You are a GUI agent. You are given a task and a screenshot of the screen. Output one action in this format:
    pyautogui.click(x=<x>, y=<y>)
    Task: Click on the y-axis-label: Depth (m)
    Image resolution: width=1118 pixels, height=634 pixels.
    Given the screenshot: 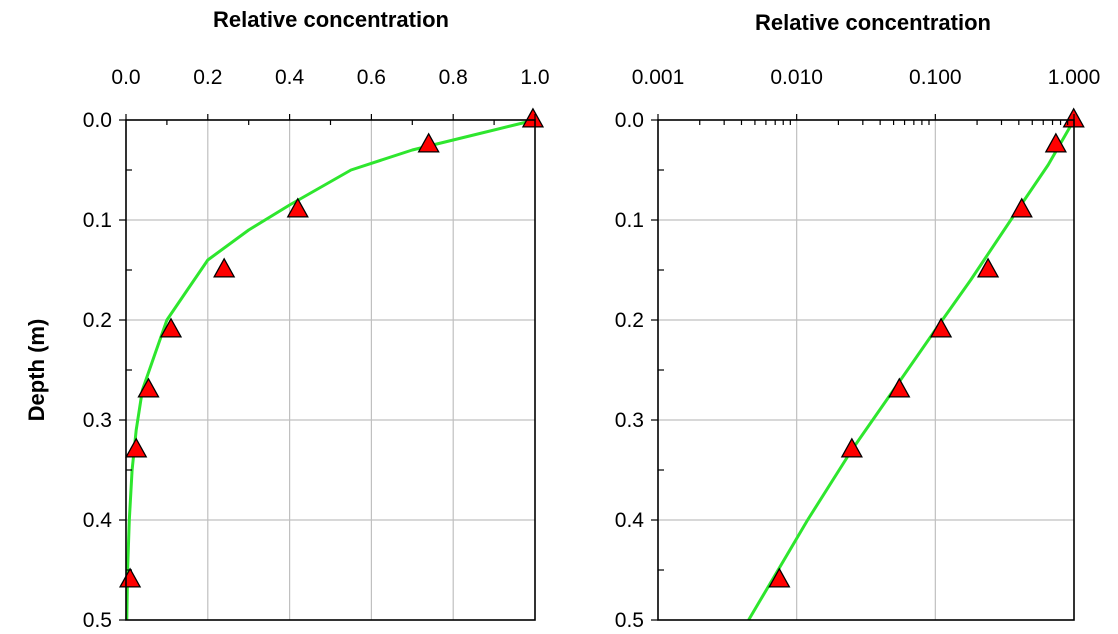 What is the action you would take?
    pyautogui.click(x=36, y=370)
    